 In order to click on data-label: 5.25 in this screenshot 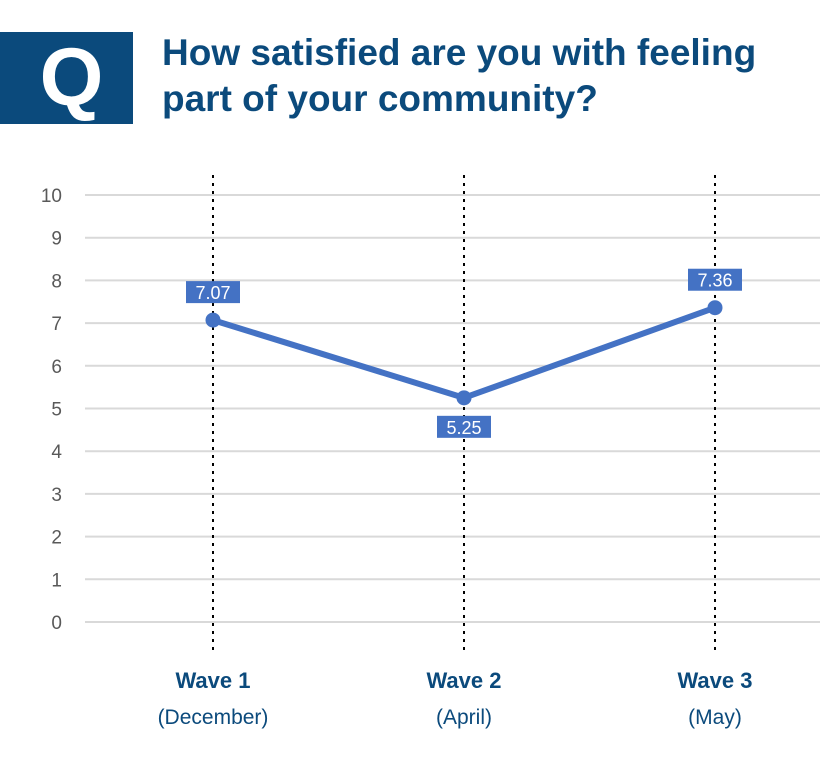, I will do `click(463, 428)`.